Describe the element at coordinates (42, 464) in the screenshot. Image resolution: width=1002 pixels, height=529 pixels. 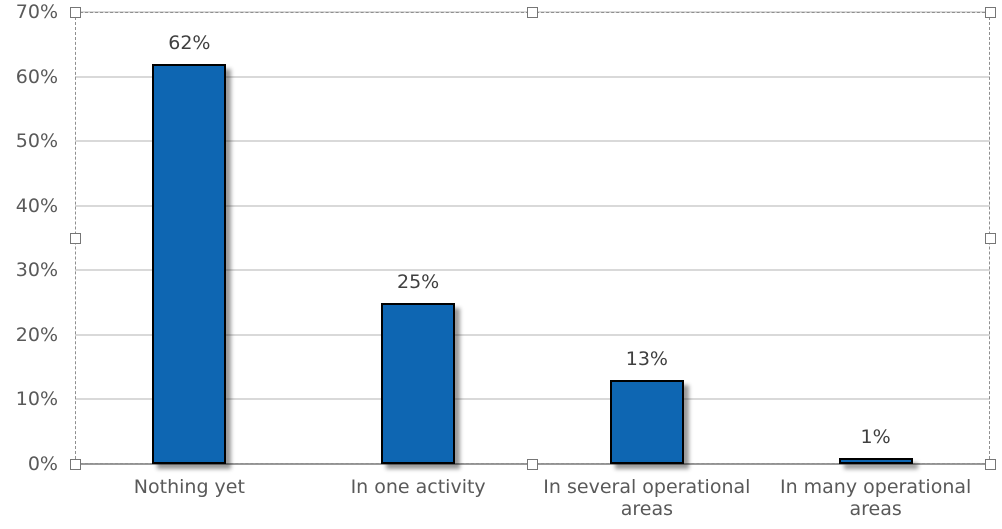
I see `y-tick-label: 0%` at that location.